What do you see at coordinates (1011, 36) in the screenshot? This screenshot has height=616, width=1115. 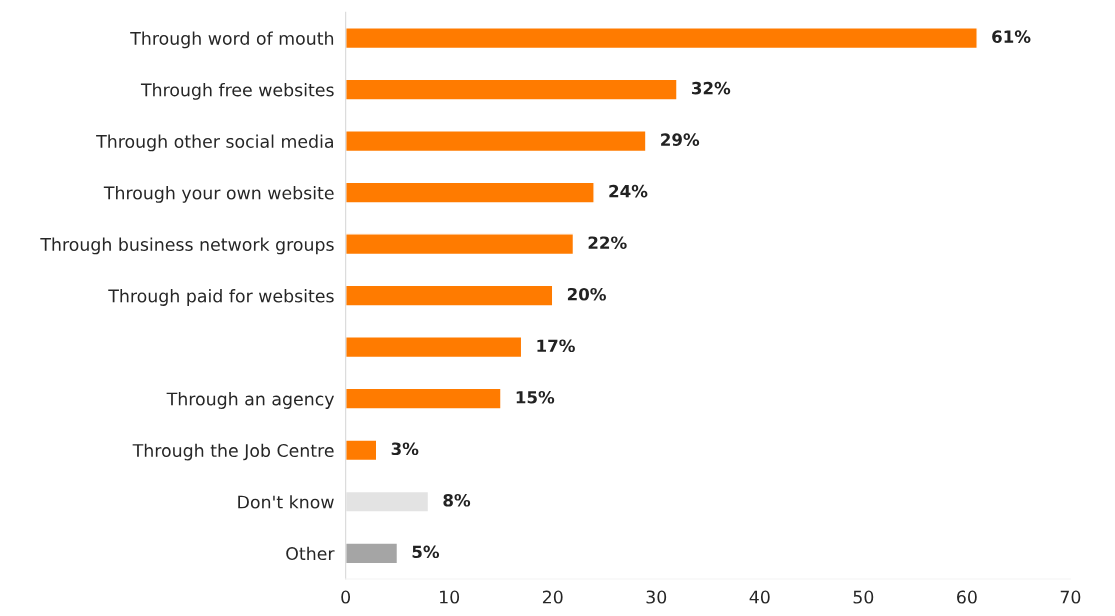 I see `data-label: 61%` at bounding box center [1011, 36].